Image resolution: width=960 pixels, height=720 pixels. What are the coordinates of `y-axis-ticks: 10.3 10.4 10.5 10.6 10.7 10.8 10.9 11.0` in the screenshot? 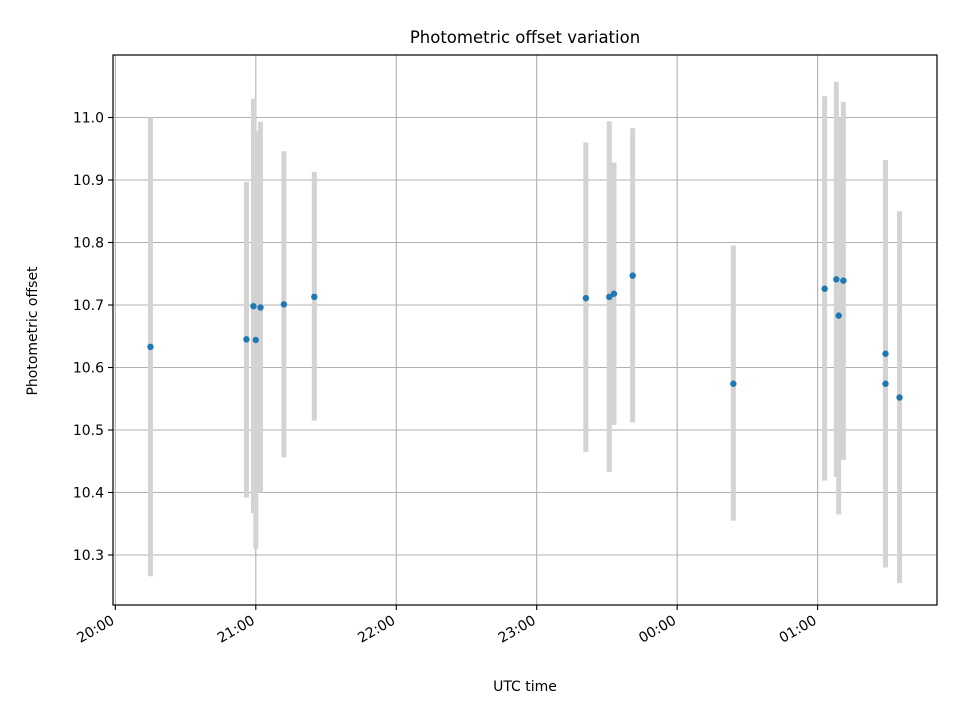 It's located at (93, 337).